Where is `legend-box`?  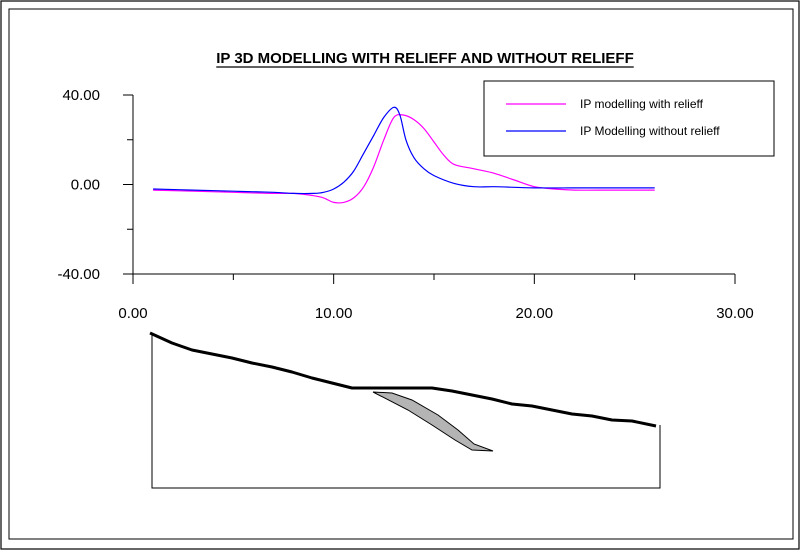 legend-box is located at coordinates (629, 118).